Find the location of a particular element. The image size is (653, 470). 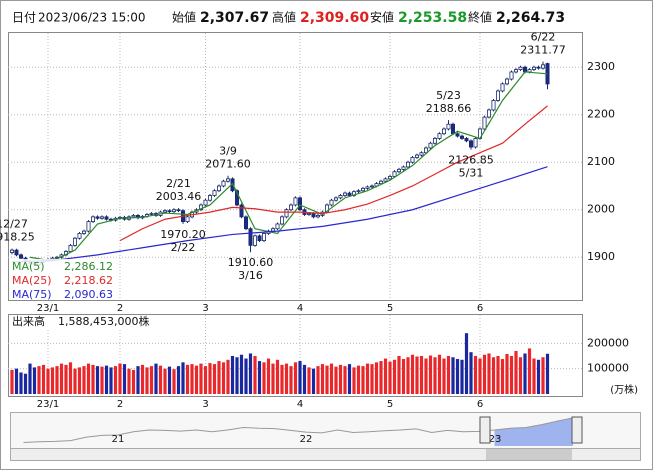

x-tick-label: 2 is located at coordinates (120, 308).